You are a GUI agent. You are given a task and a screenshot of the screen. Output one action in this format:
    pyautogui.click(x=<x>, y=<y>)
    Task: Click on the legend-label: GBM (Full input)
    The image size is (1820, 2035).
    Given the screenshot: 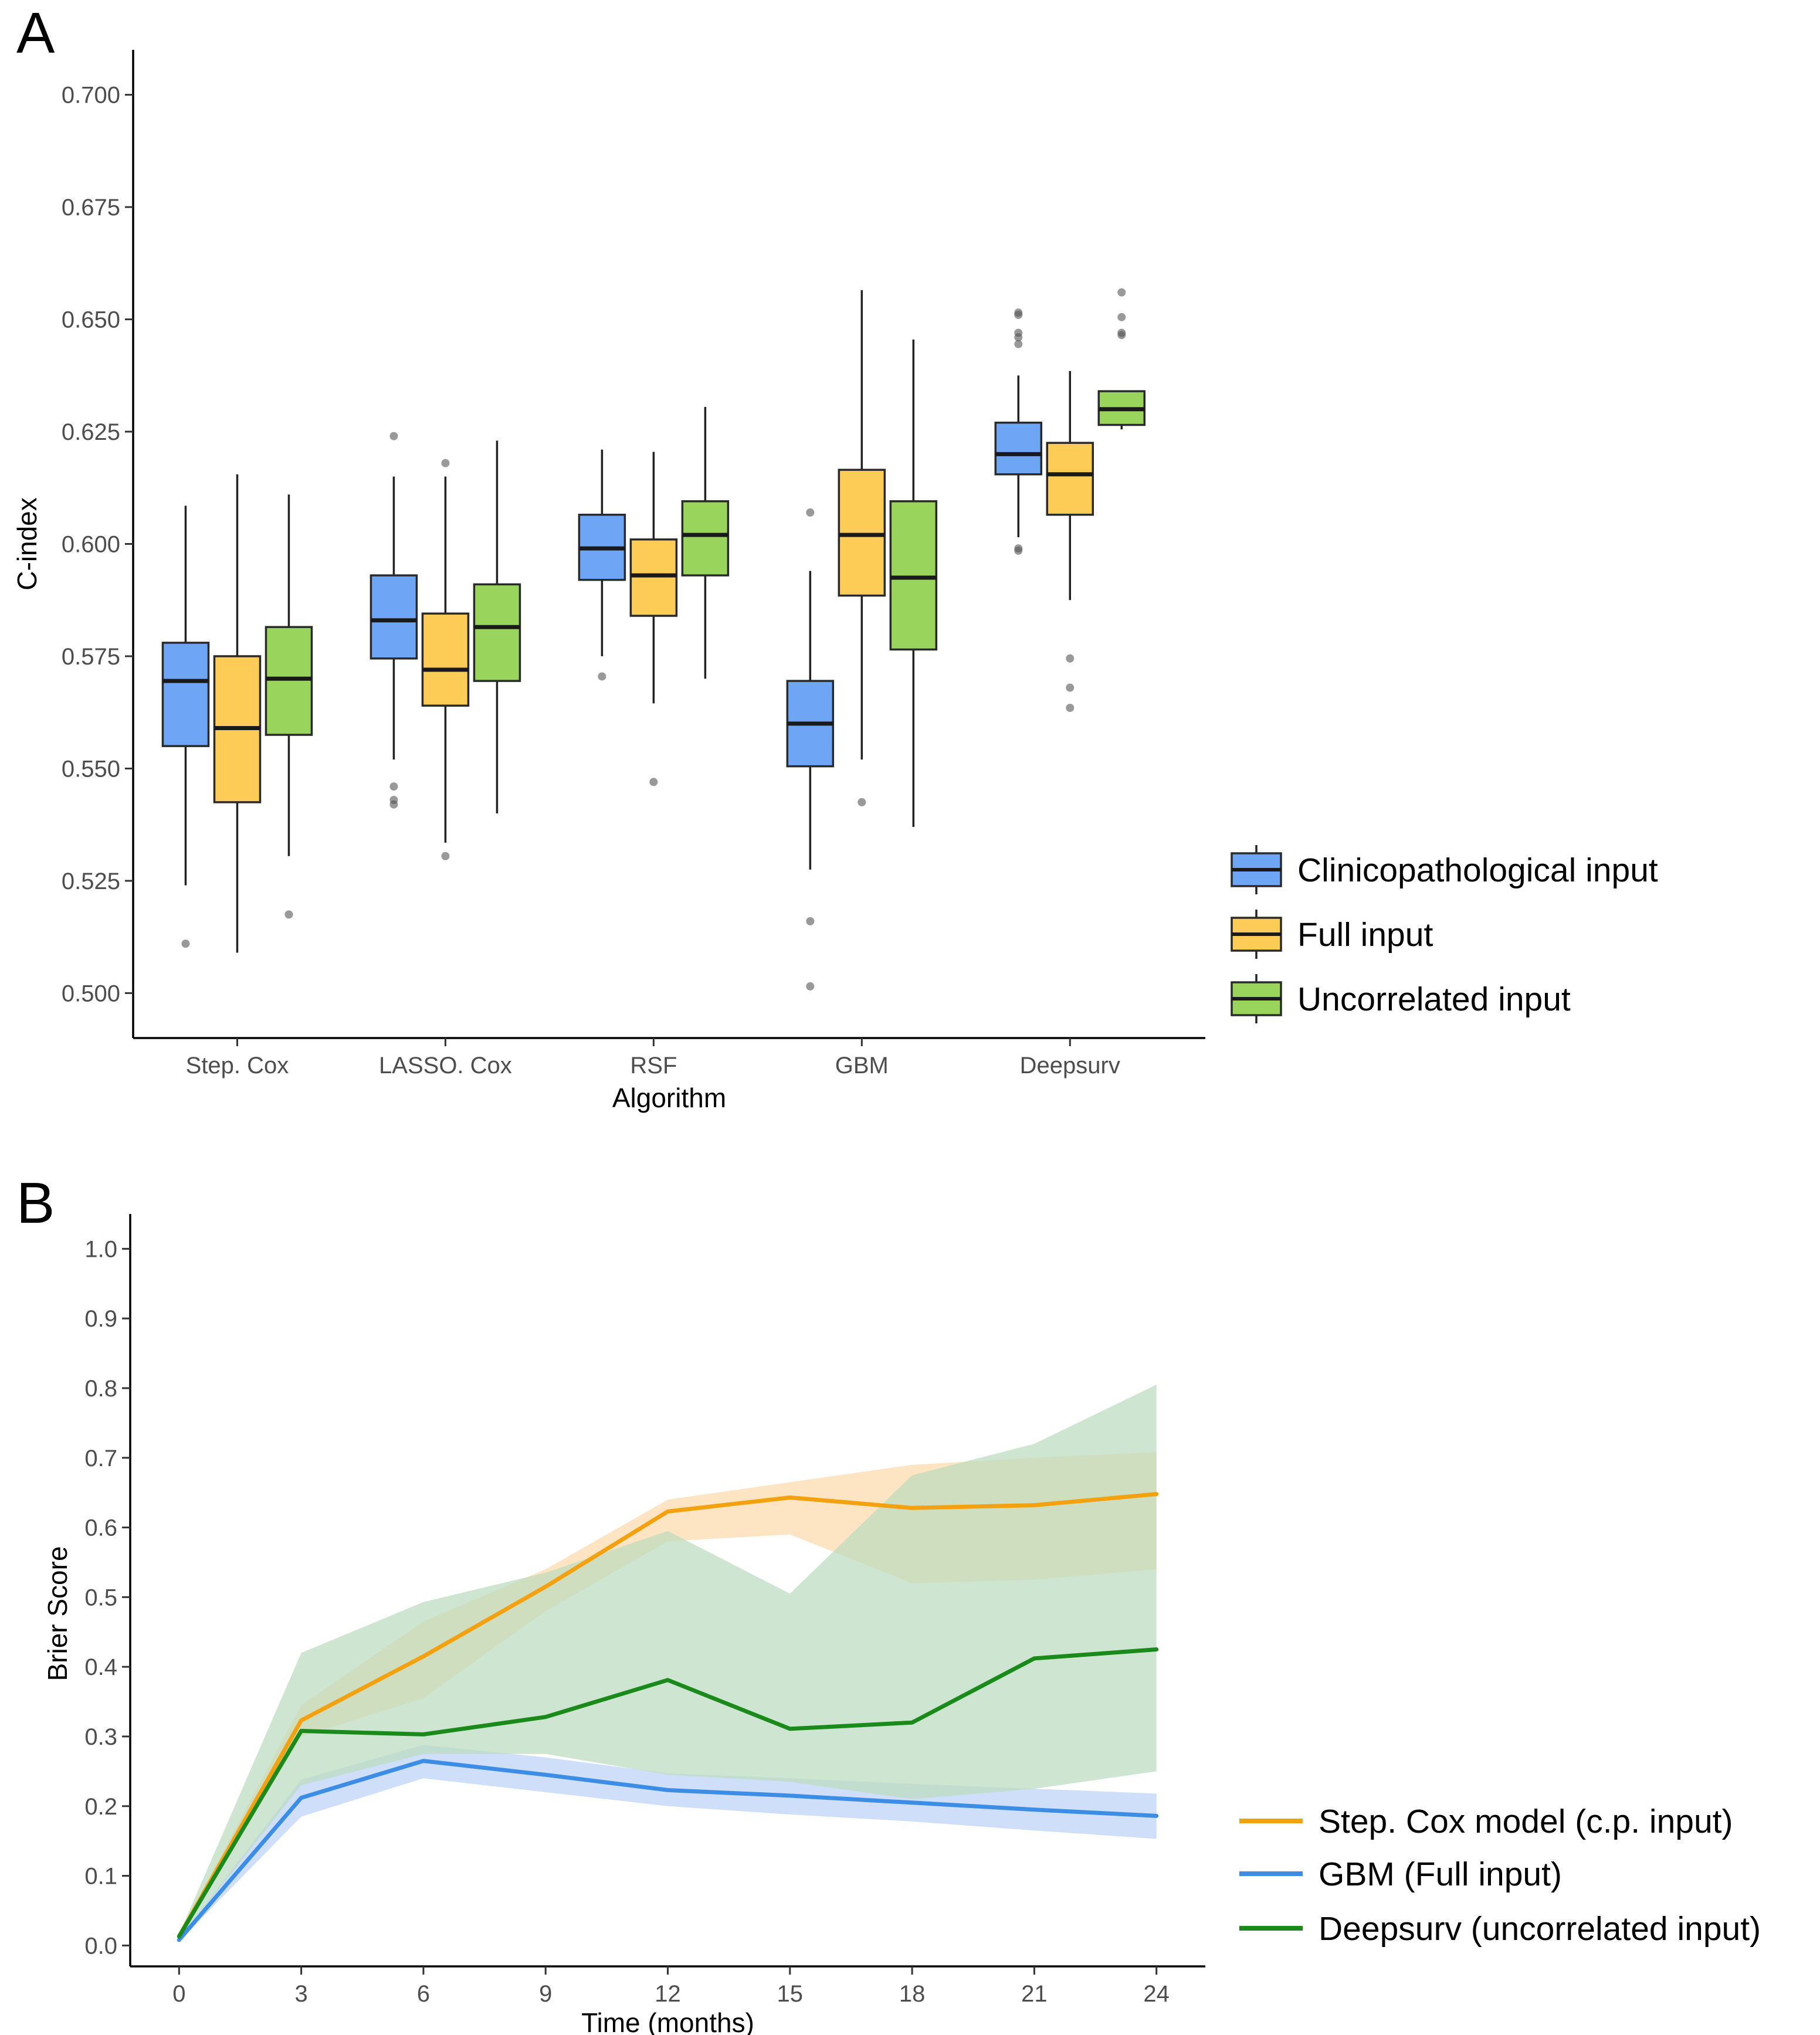 What is the action you would take?
    pyautogui.click(x=1440, y=1874)
    